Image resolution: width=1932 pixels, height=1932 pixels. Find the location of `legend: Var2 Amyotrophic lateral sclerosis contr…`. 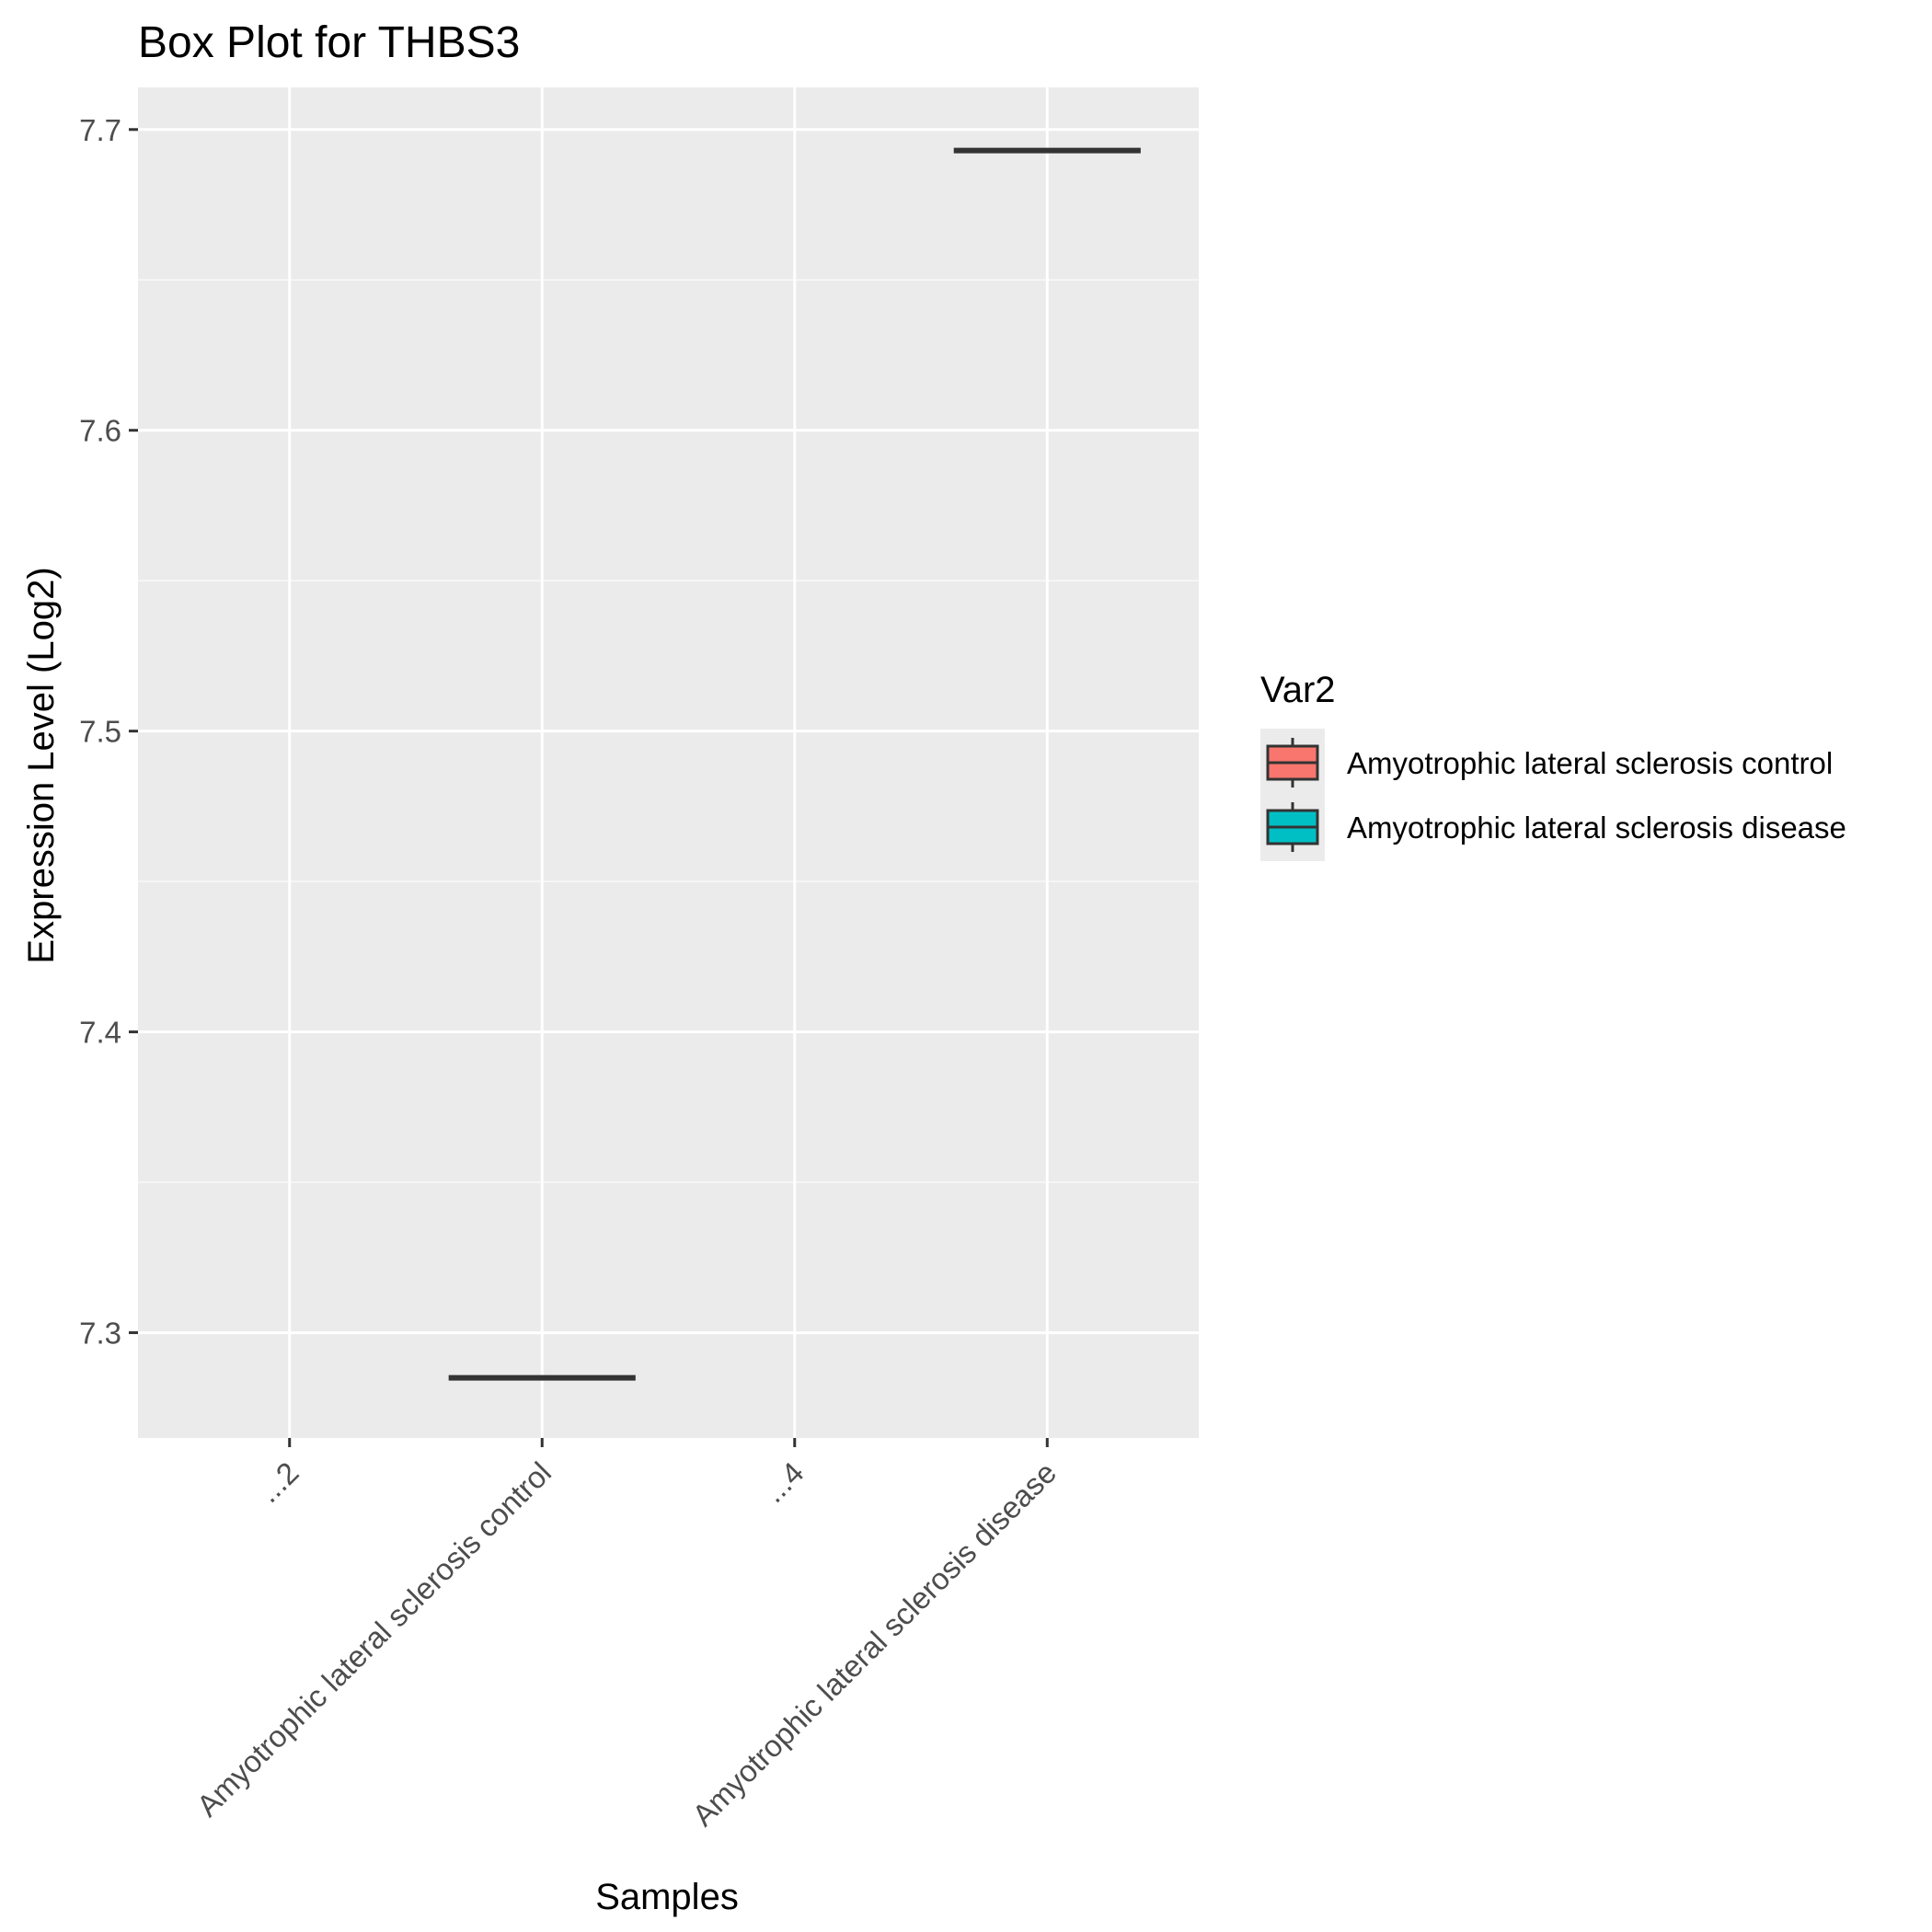

legend: Var2 Amyotrophic lateral sclerosis contr… is located at coordinates (1553, 765).